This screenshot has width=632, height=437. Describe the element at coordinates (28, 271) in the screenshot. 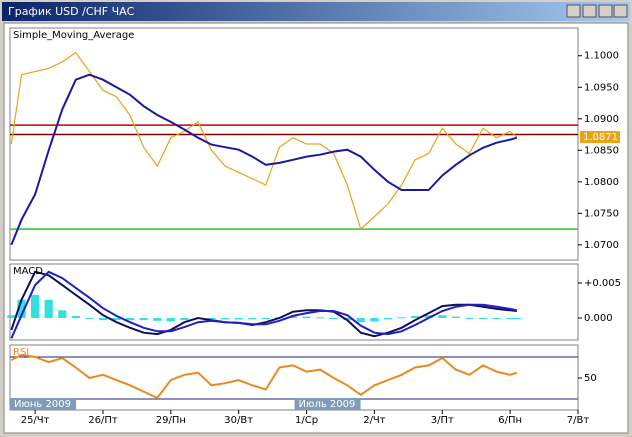

I see `panel-label: MACD` at that location.